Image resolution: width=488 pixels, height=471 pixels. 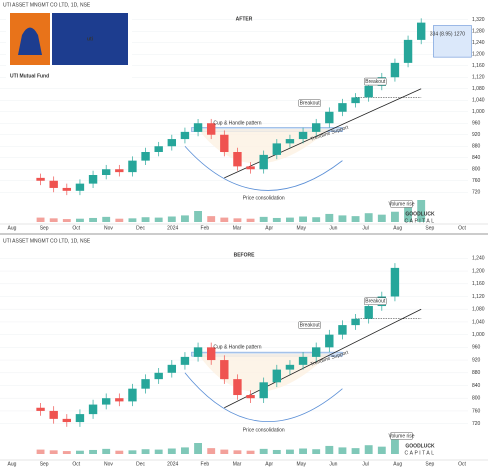 I want to click on logo-word-bg, so click(x=90, y=39).